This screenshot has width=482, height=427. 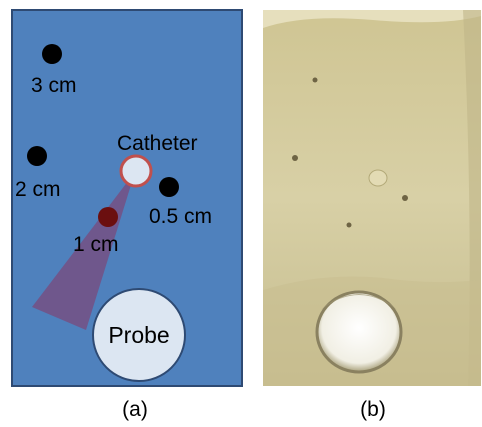 What do you see at coordinates (359, 302) in the screenshot?
I see `probe-hole-shadow` at bounding box center [359, 302].